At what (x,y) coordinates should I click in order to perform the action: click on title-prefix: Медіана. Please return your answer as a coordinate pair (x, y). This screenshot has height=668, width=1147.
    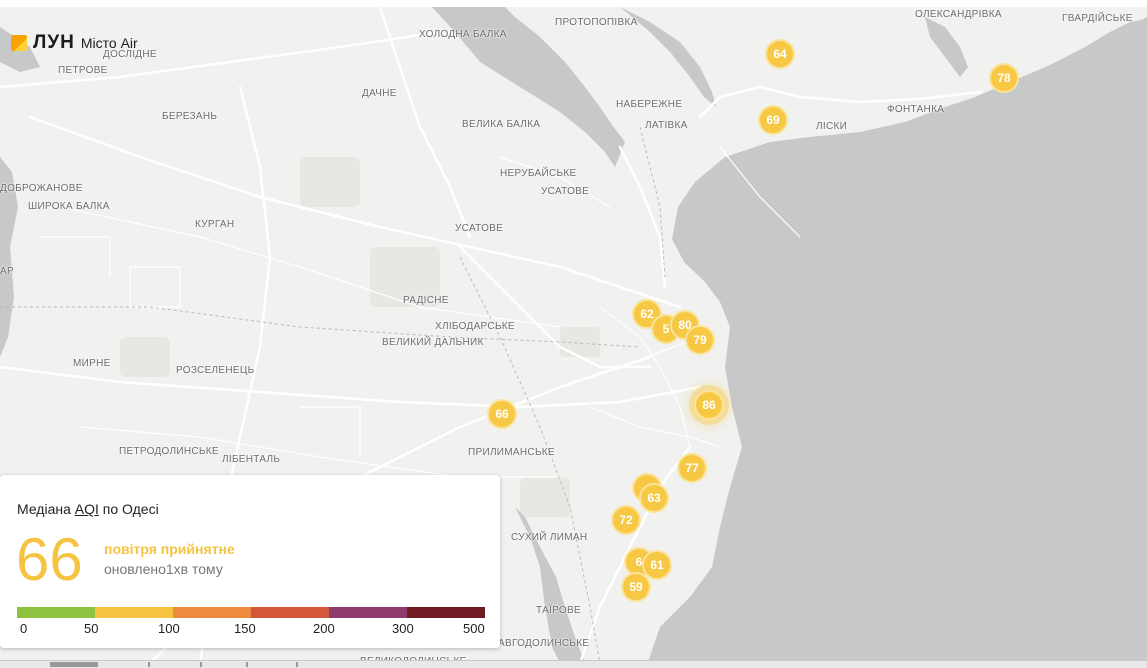
    Looking at the image, I should click on (44, 509).